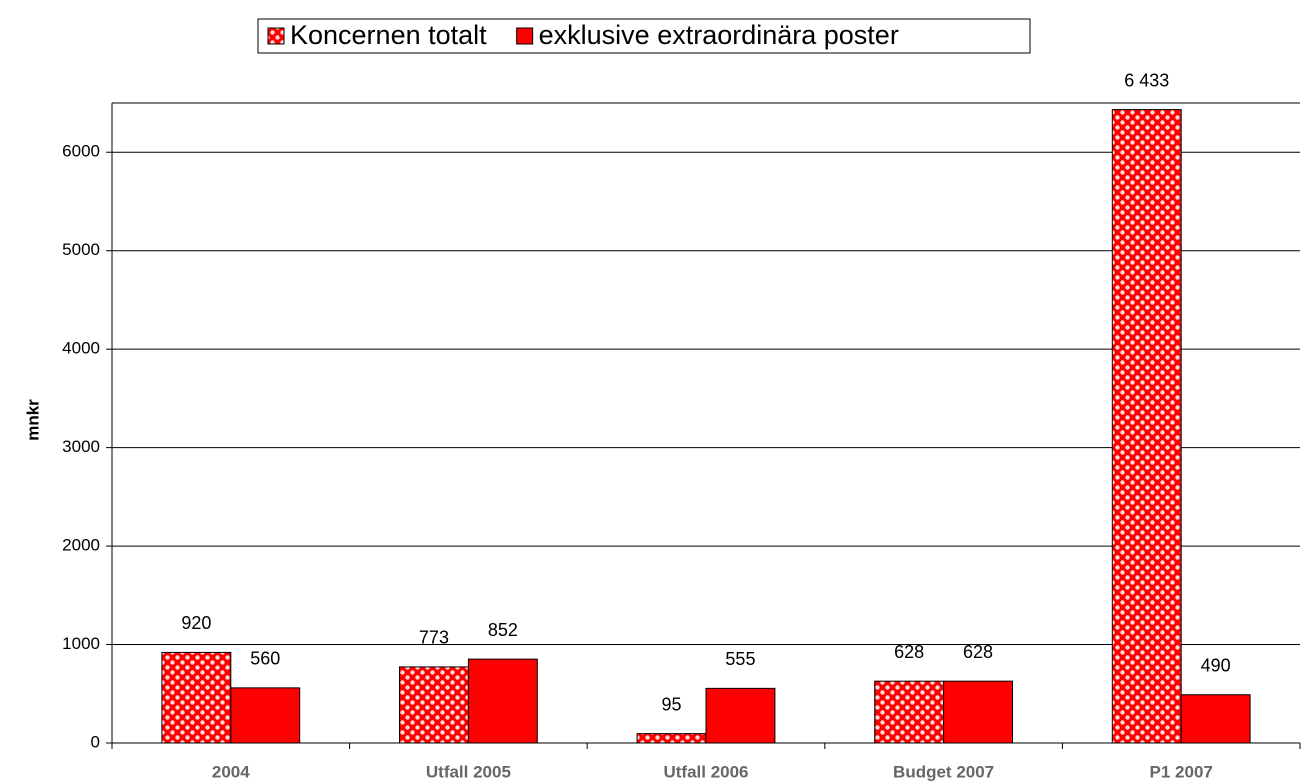 Image resolution: width=1303 pixels, height=784 pixels. Describe the element at coordinates (1181, 771) in the screenshot. I see `x-tick-label: P1 2007` at that location.